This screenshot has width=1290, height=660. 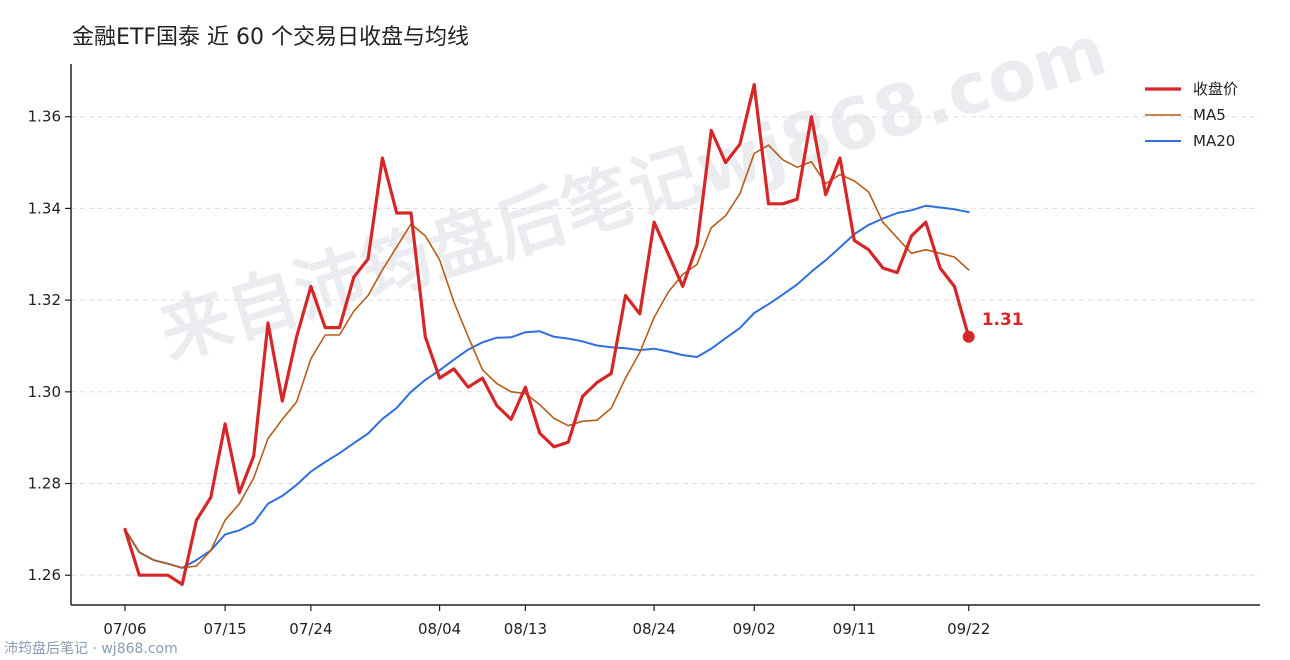 What do you see at coordinates (44, 208) in the screenshot?
I see `y-tick-label: 1.34` at bounding box center [44, 208].